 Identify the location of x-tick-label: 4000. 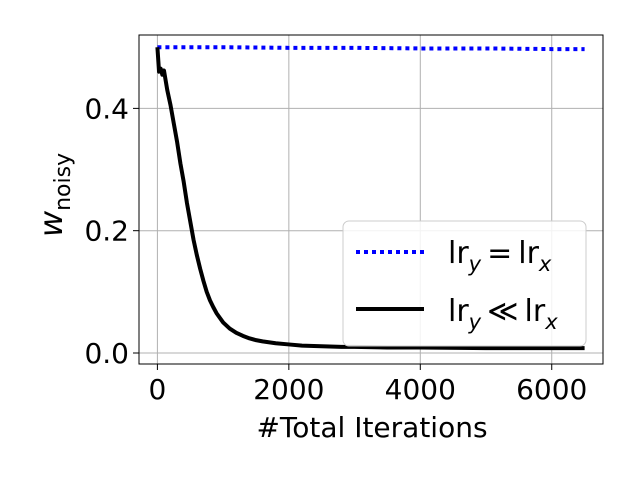
(420, 389).